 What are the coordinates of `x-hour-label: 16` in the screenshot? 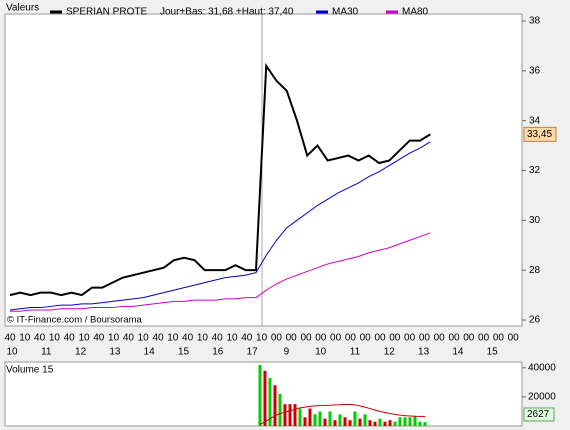 It's located at (218, 352).